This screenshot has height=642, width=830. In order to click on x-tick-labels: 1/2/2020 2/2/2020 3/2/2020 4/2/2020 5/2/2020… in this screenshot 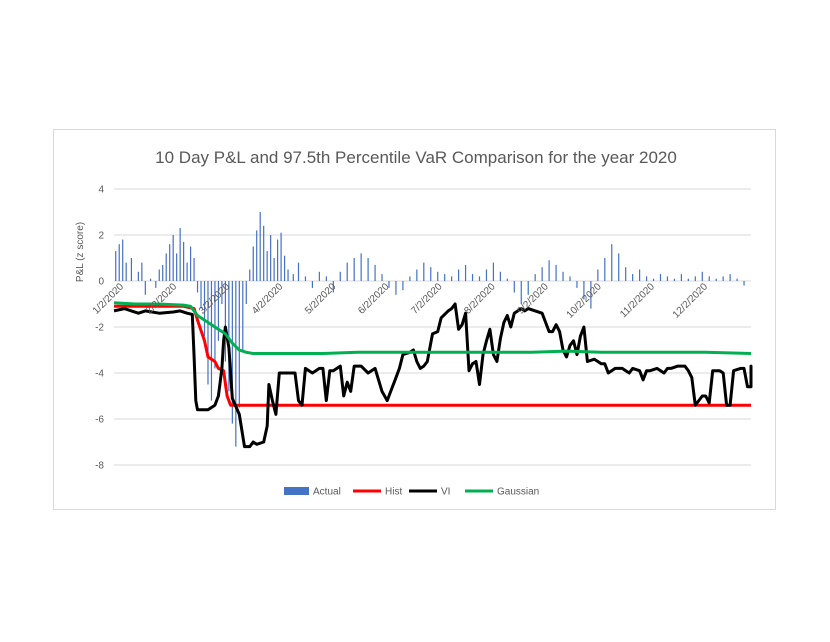, I will do `click(401, 301)`.